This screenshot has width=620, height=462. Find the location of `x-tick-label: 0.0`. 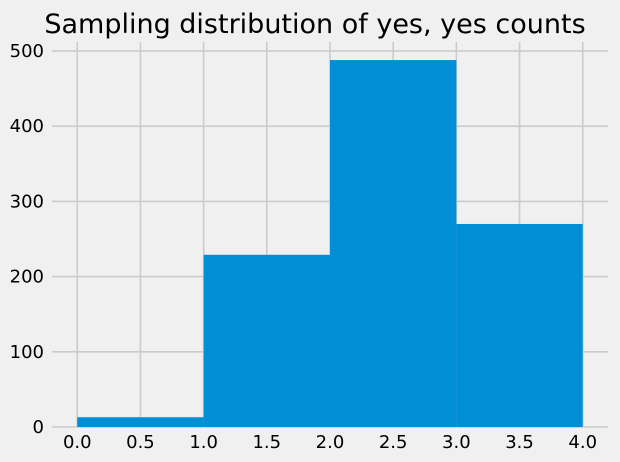

x-tick-label: 0.0 is located at coordinates (77, 442).